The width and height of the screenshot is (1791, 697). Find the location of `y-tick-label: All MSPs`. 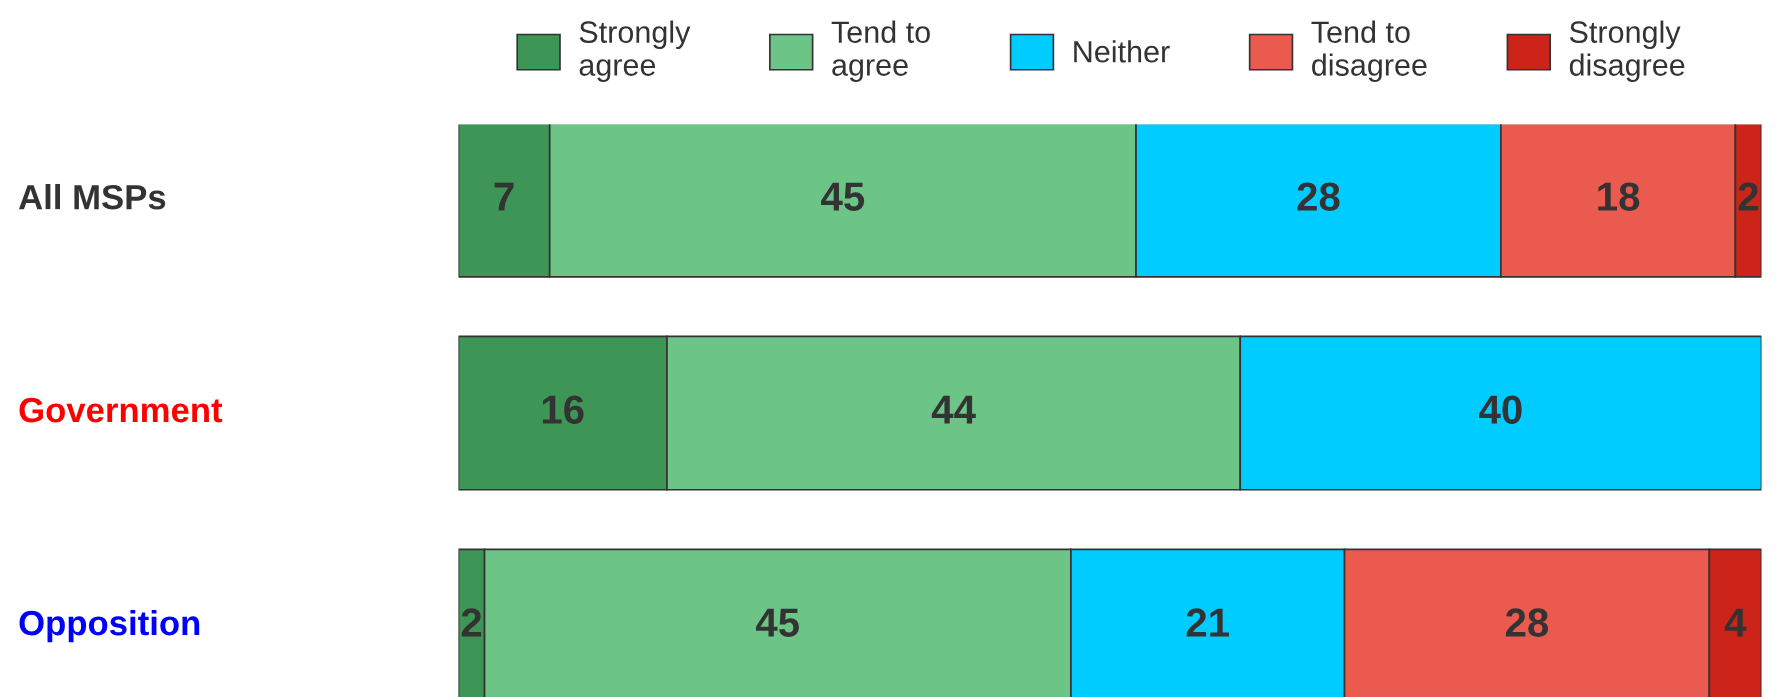

y-tick-label: All MSPs is located at coordinates (92, 196).